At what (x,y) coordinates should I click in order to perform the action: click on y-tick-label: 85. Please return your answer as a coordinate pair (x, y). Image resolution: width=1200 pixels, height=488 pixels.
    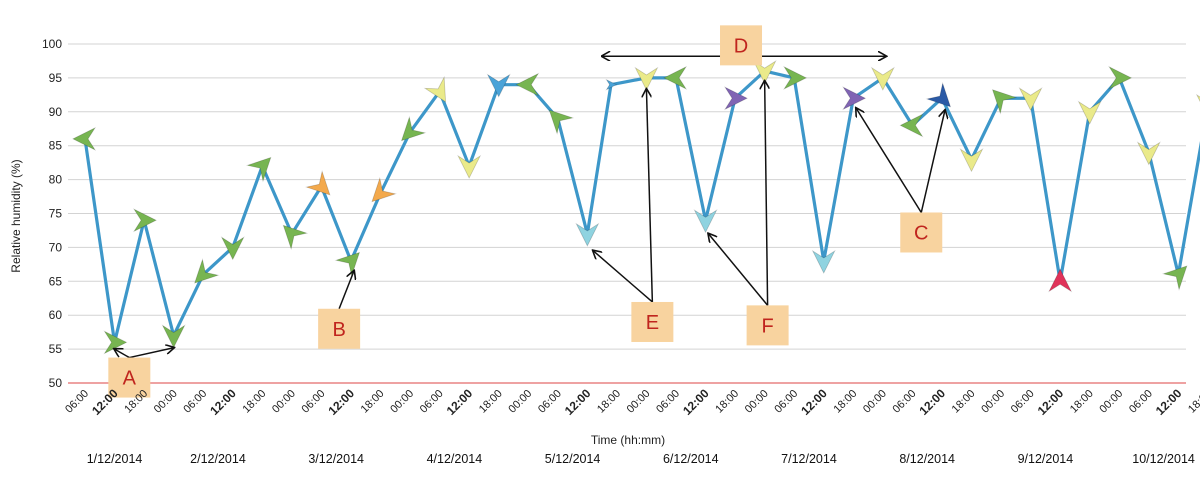
    Looking at the image, I should click on (56, 146).